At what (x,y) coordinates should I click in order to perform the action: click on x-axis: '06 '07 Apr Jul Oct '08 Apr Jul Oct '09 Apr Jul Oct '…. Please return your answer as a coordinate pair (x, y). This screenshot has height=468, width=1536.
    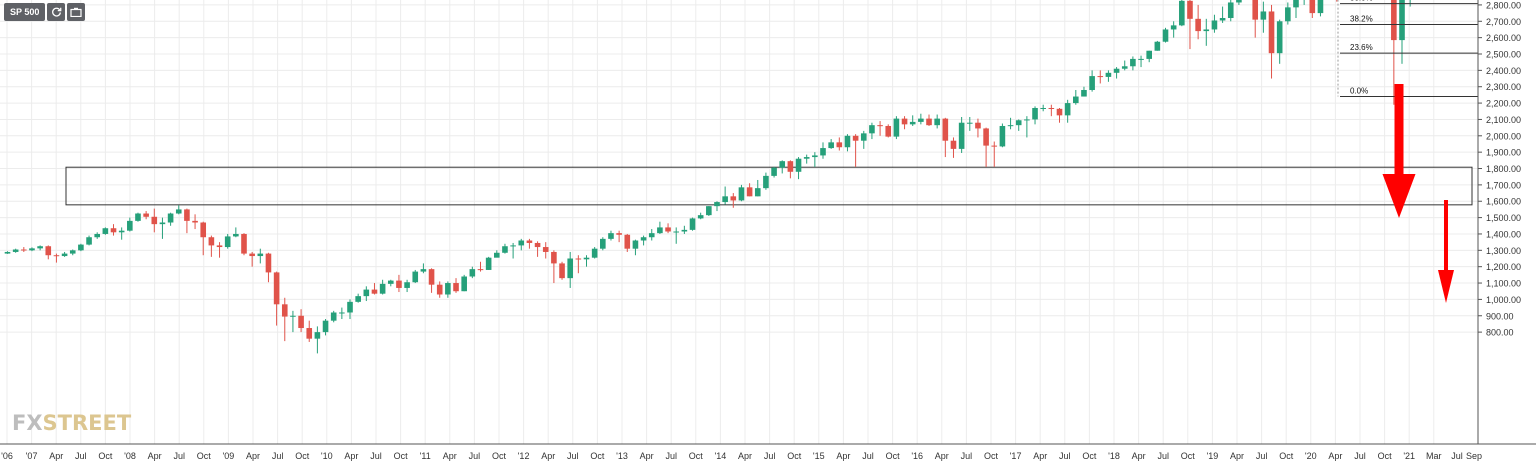
    Looking at the image, I should click on (768, 452).